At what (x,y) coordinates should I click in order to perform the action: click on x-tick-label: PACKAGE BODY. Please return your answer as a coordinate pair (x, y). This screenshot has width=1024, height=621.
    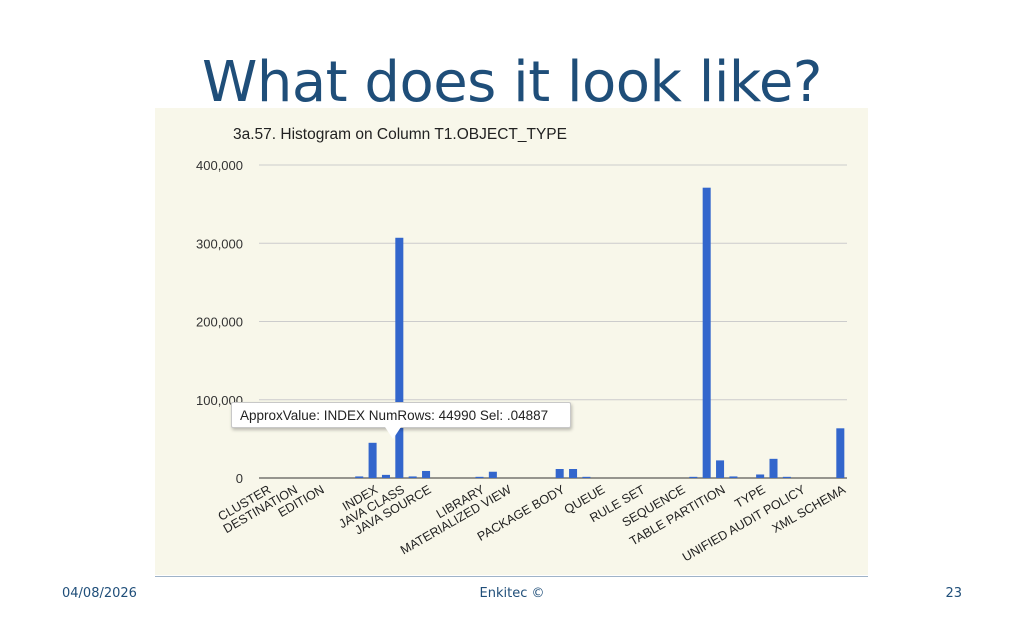
    Looking at the image, I should click on (521, 513).